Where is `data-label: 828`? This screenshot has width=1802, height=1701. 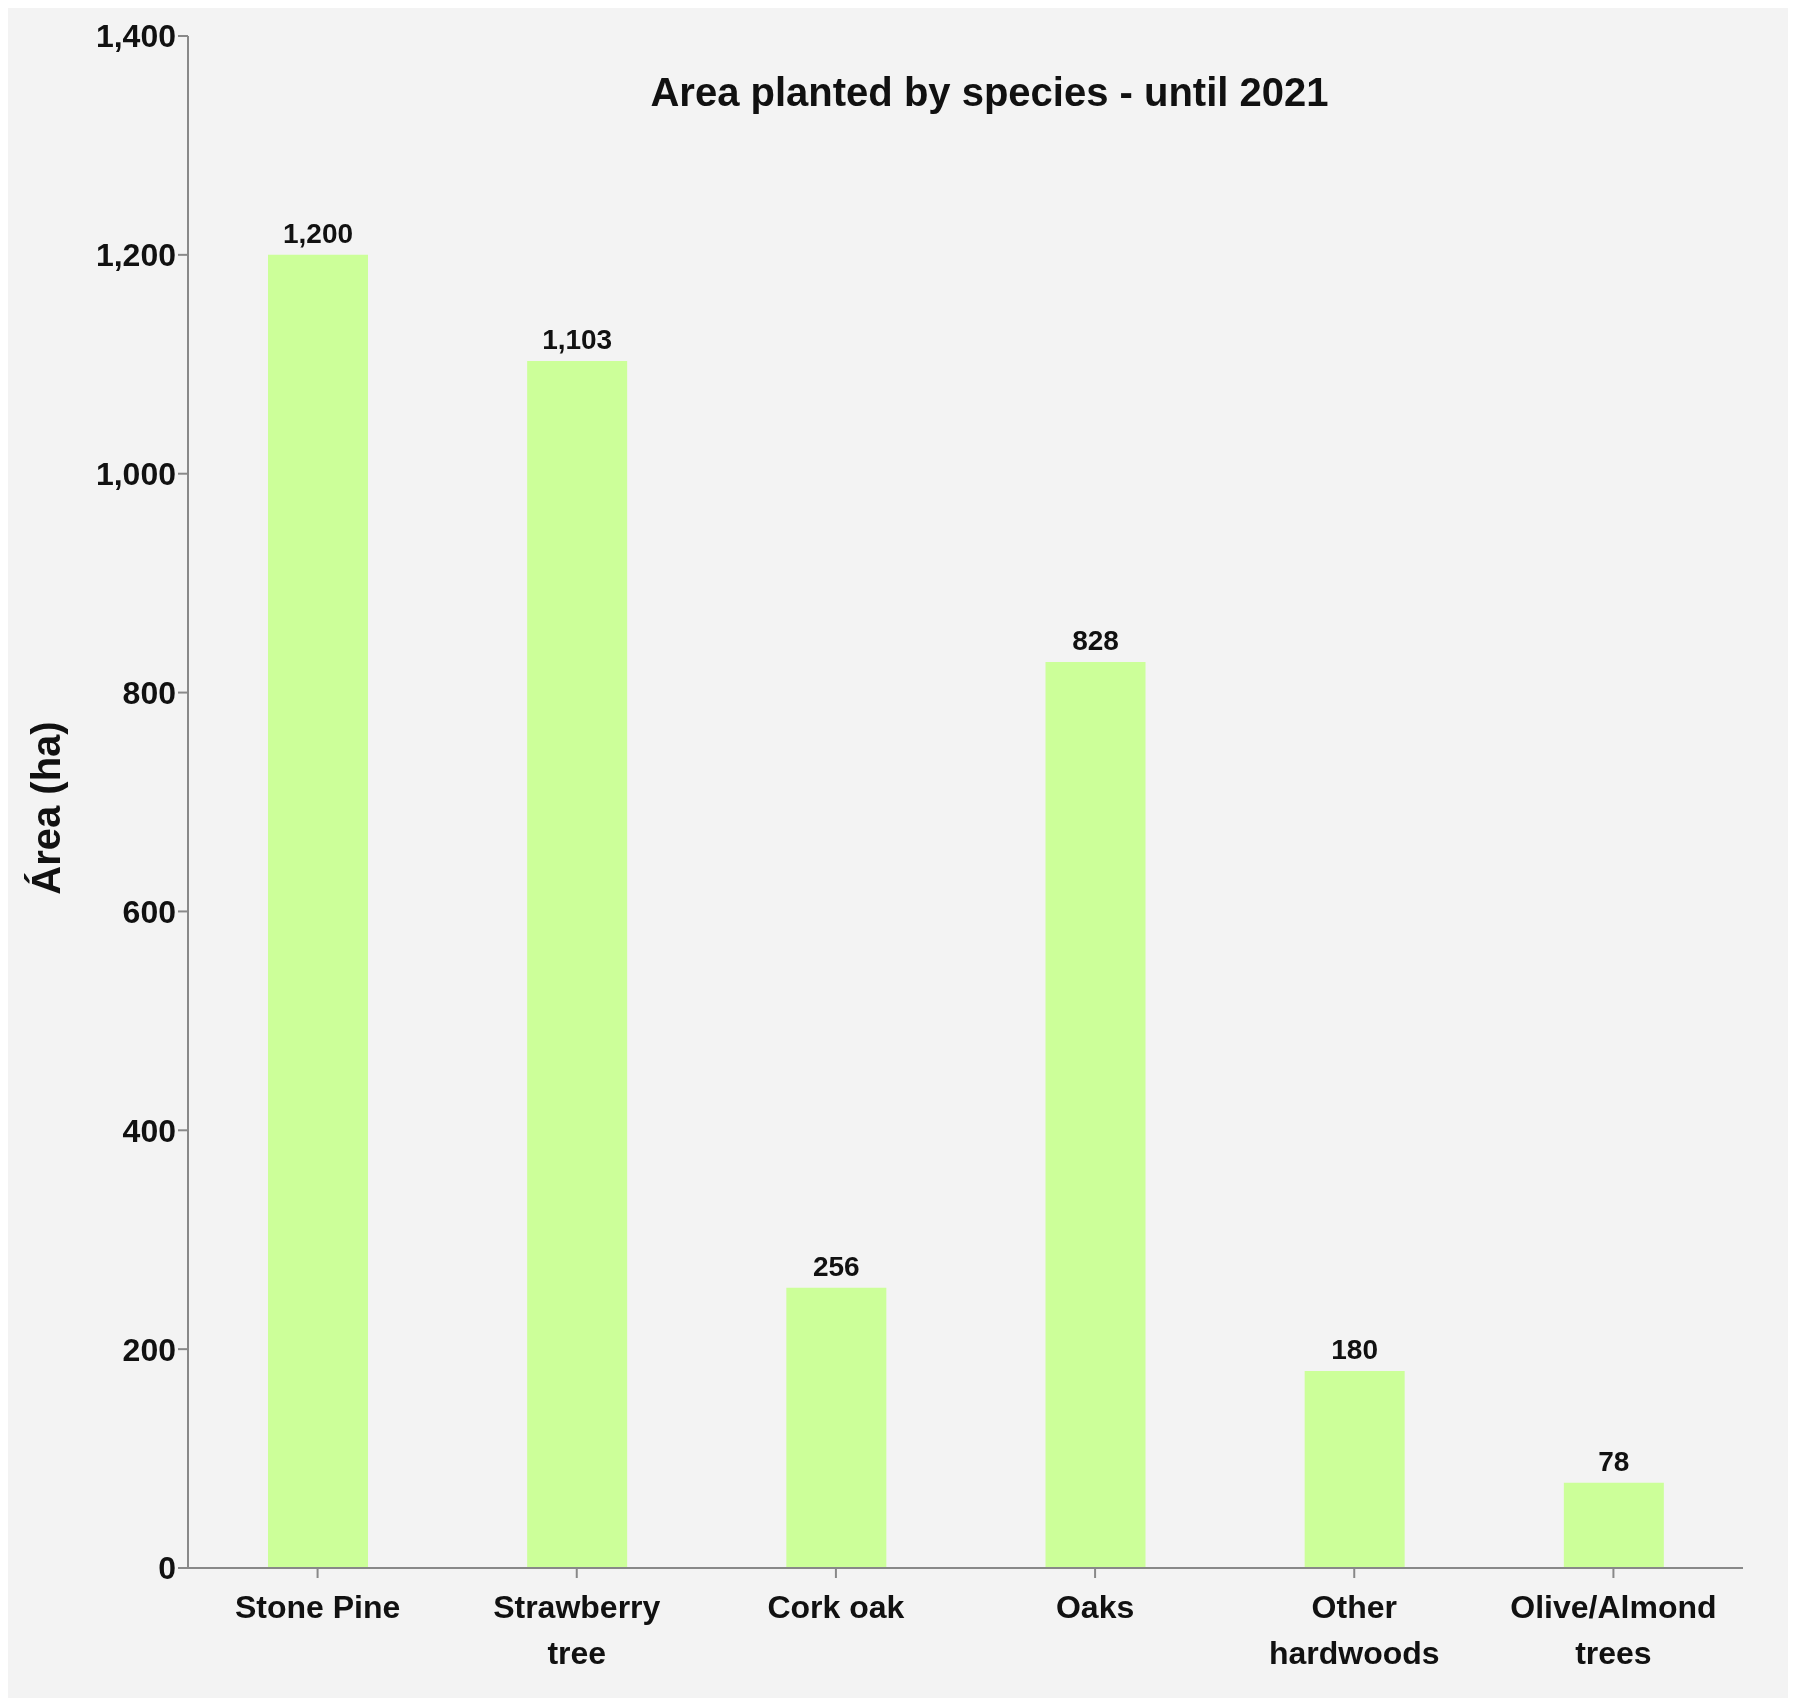 data-label: 828 is located at coordinates (1095, 640).